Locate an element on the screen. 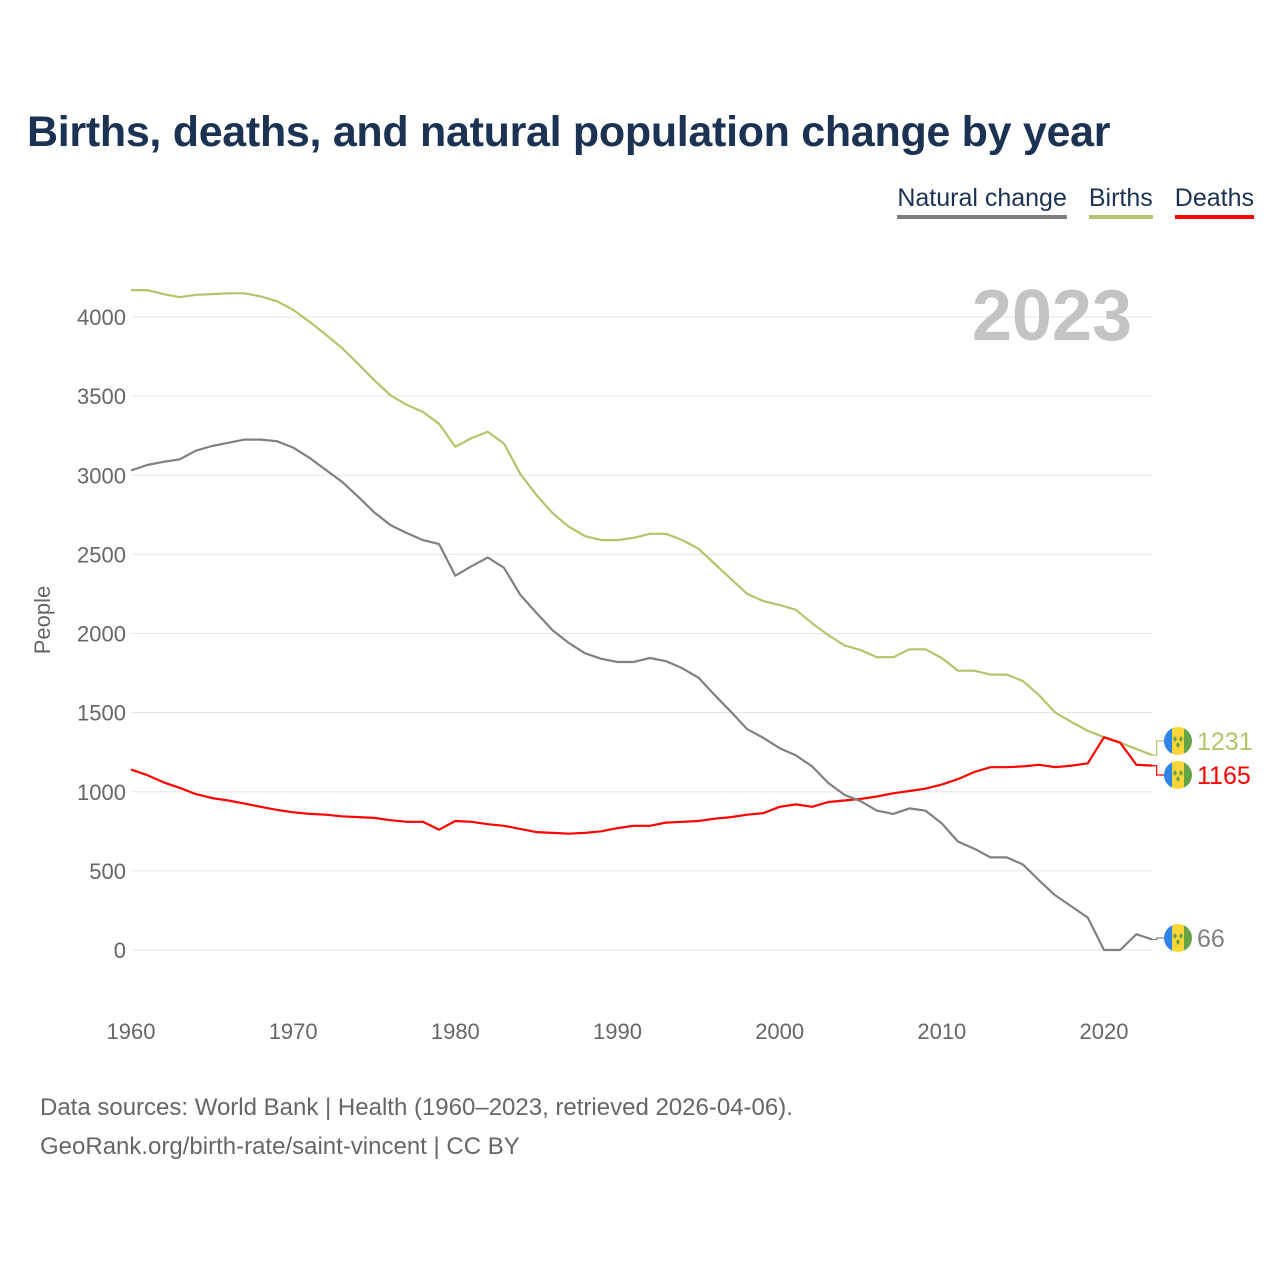  legend-natural-change: Natural change is located at coordinates (982, 201).